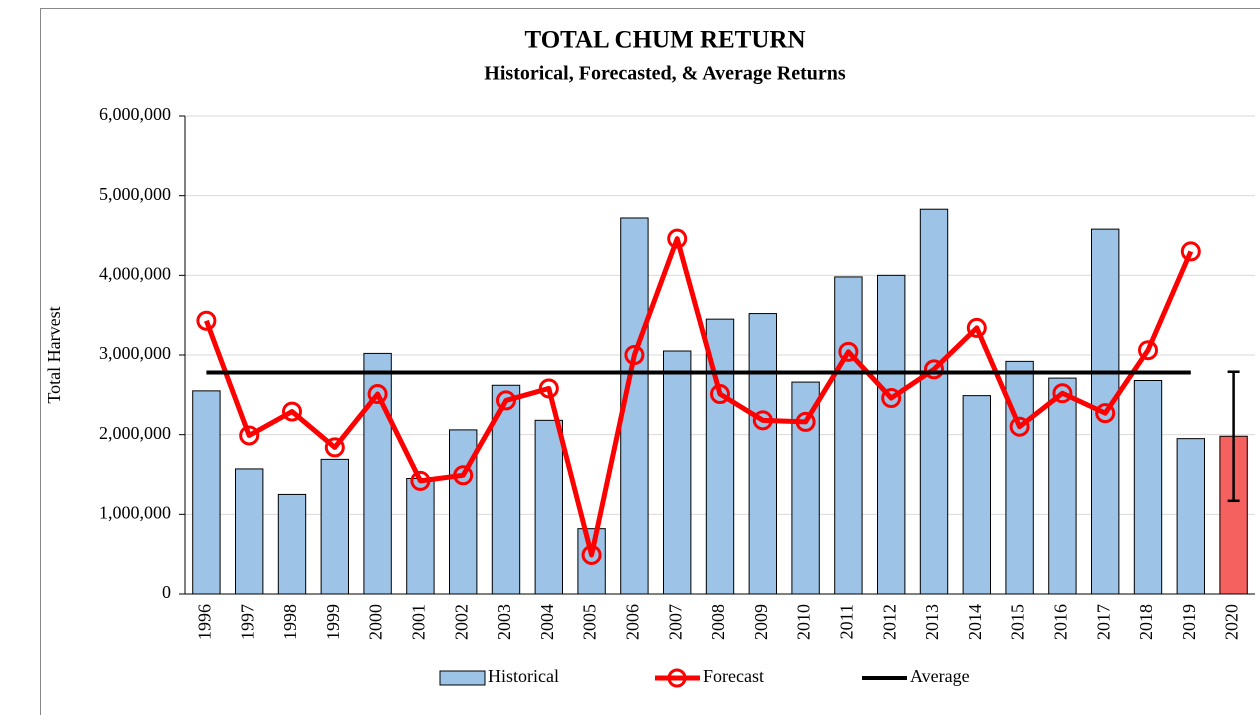 This screenshot has height=715, width=1260. I want to click on x-tick-label: 2014, so click(975, 622).